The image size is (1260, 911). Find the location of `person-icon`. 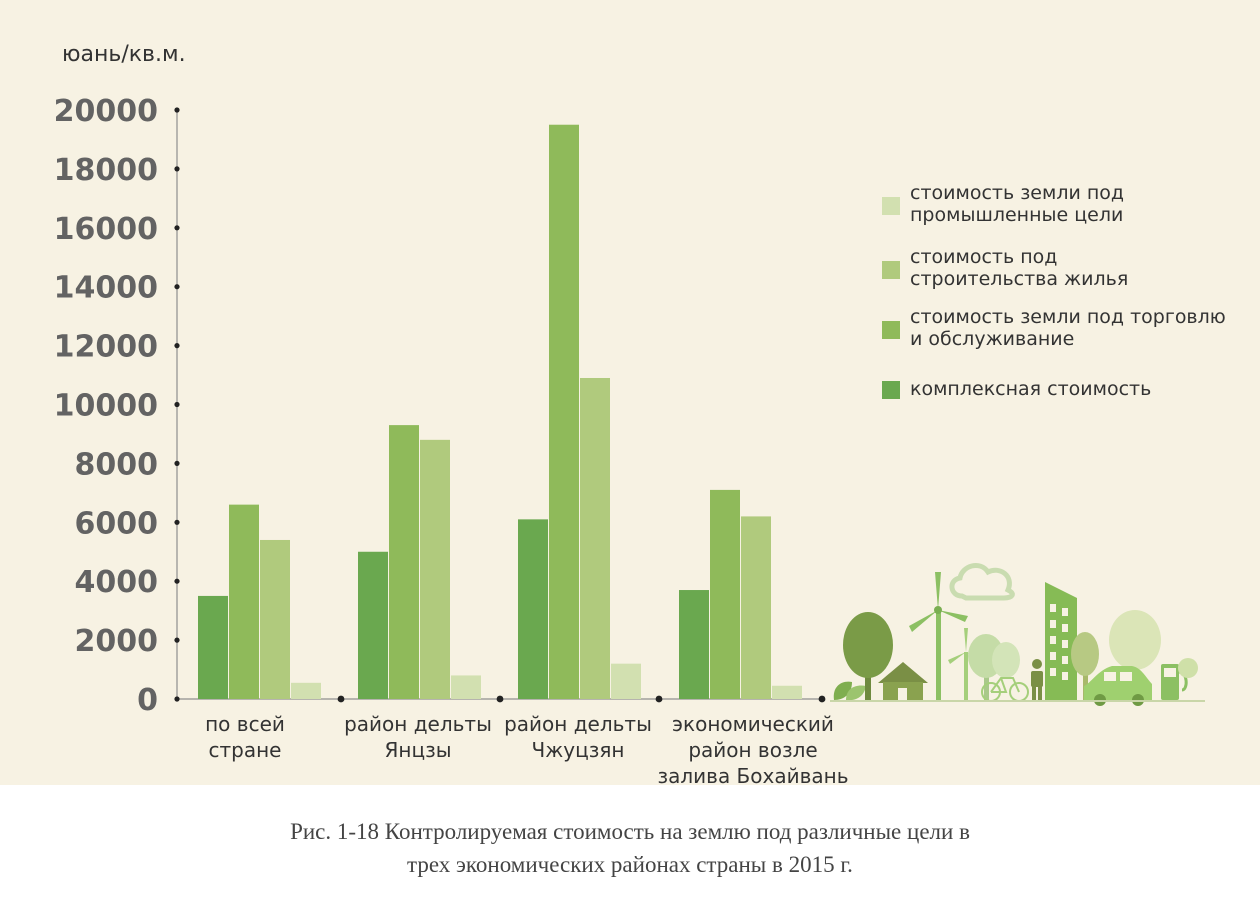

person-icon is located at coordinates (1037, 679).